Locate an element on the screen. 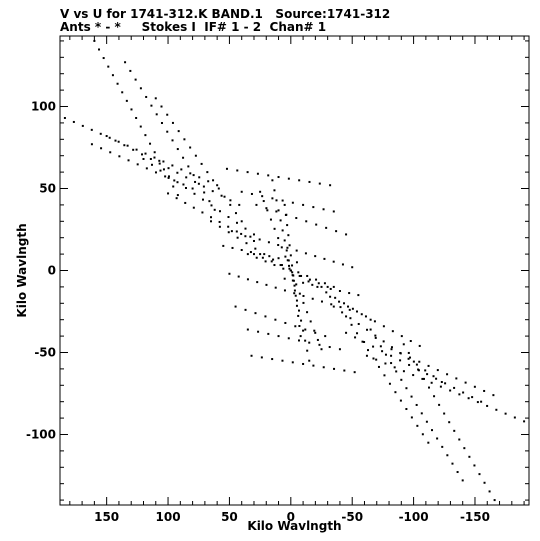 The width and height of the screenshot is (540, 541). y-tick-label: 50 is located at coordinates (47, 189).